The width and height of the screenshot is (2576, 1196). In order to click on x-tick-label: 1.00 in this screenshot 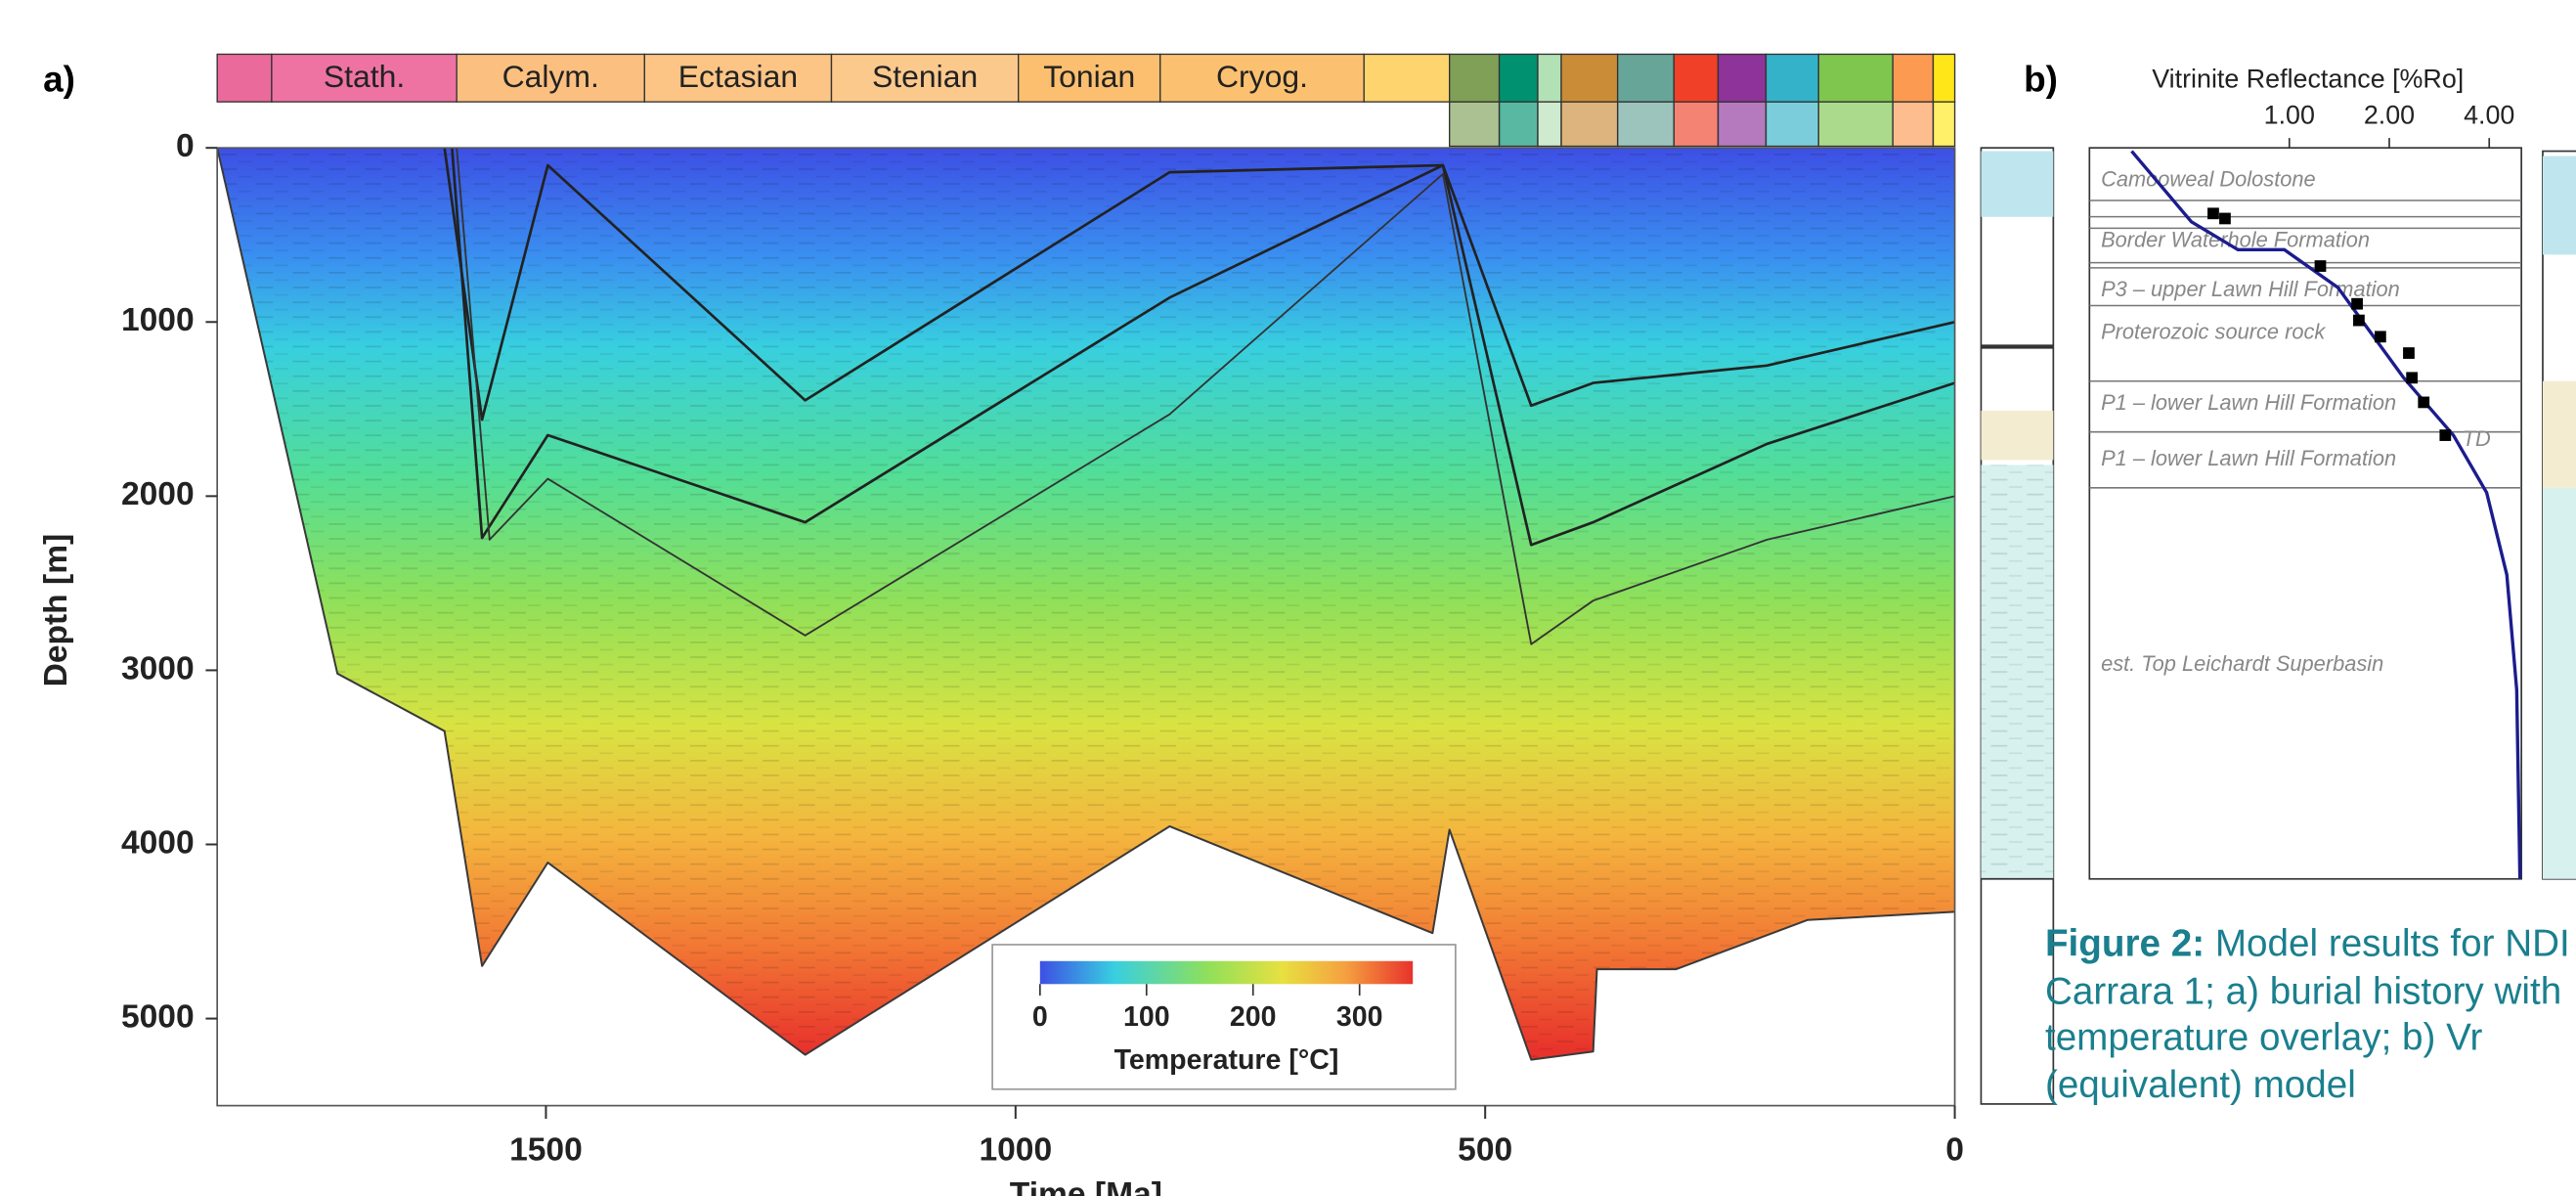, I will do `click(2289, 114)`.